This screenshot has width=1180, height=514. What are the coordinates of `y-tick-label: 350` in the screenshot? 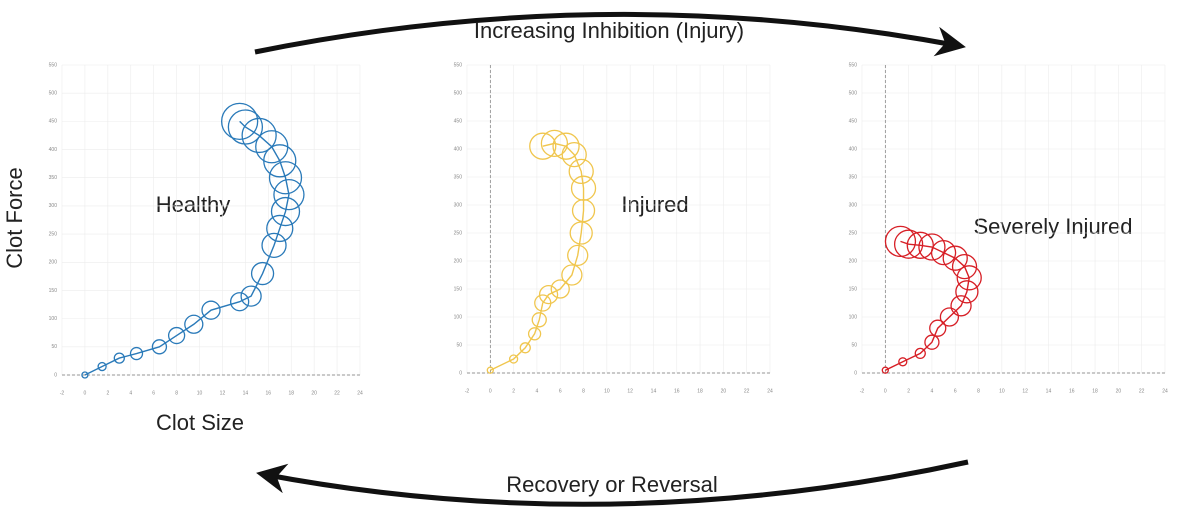 It's located at (458, 177).